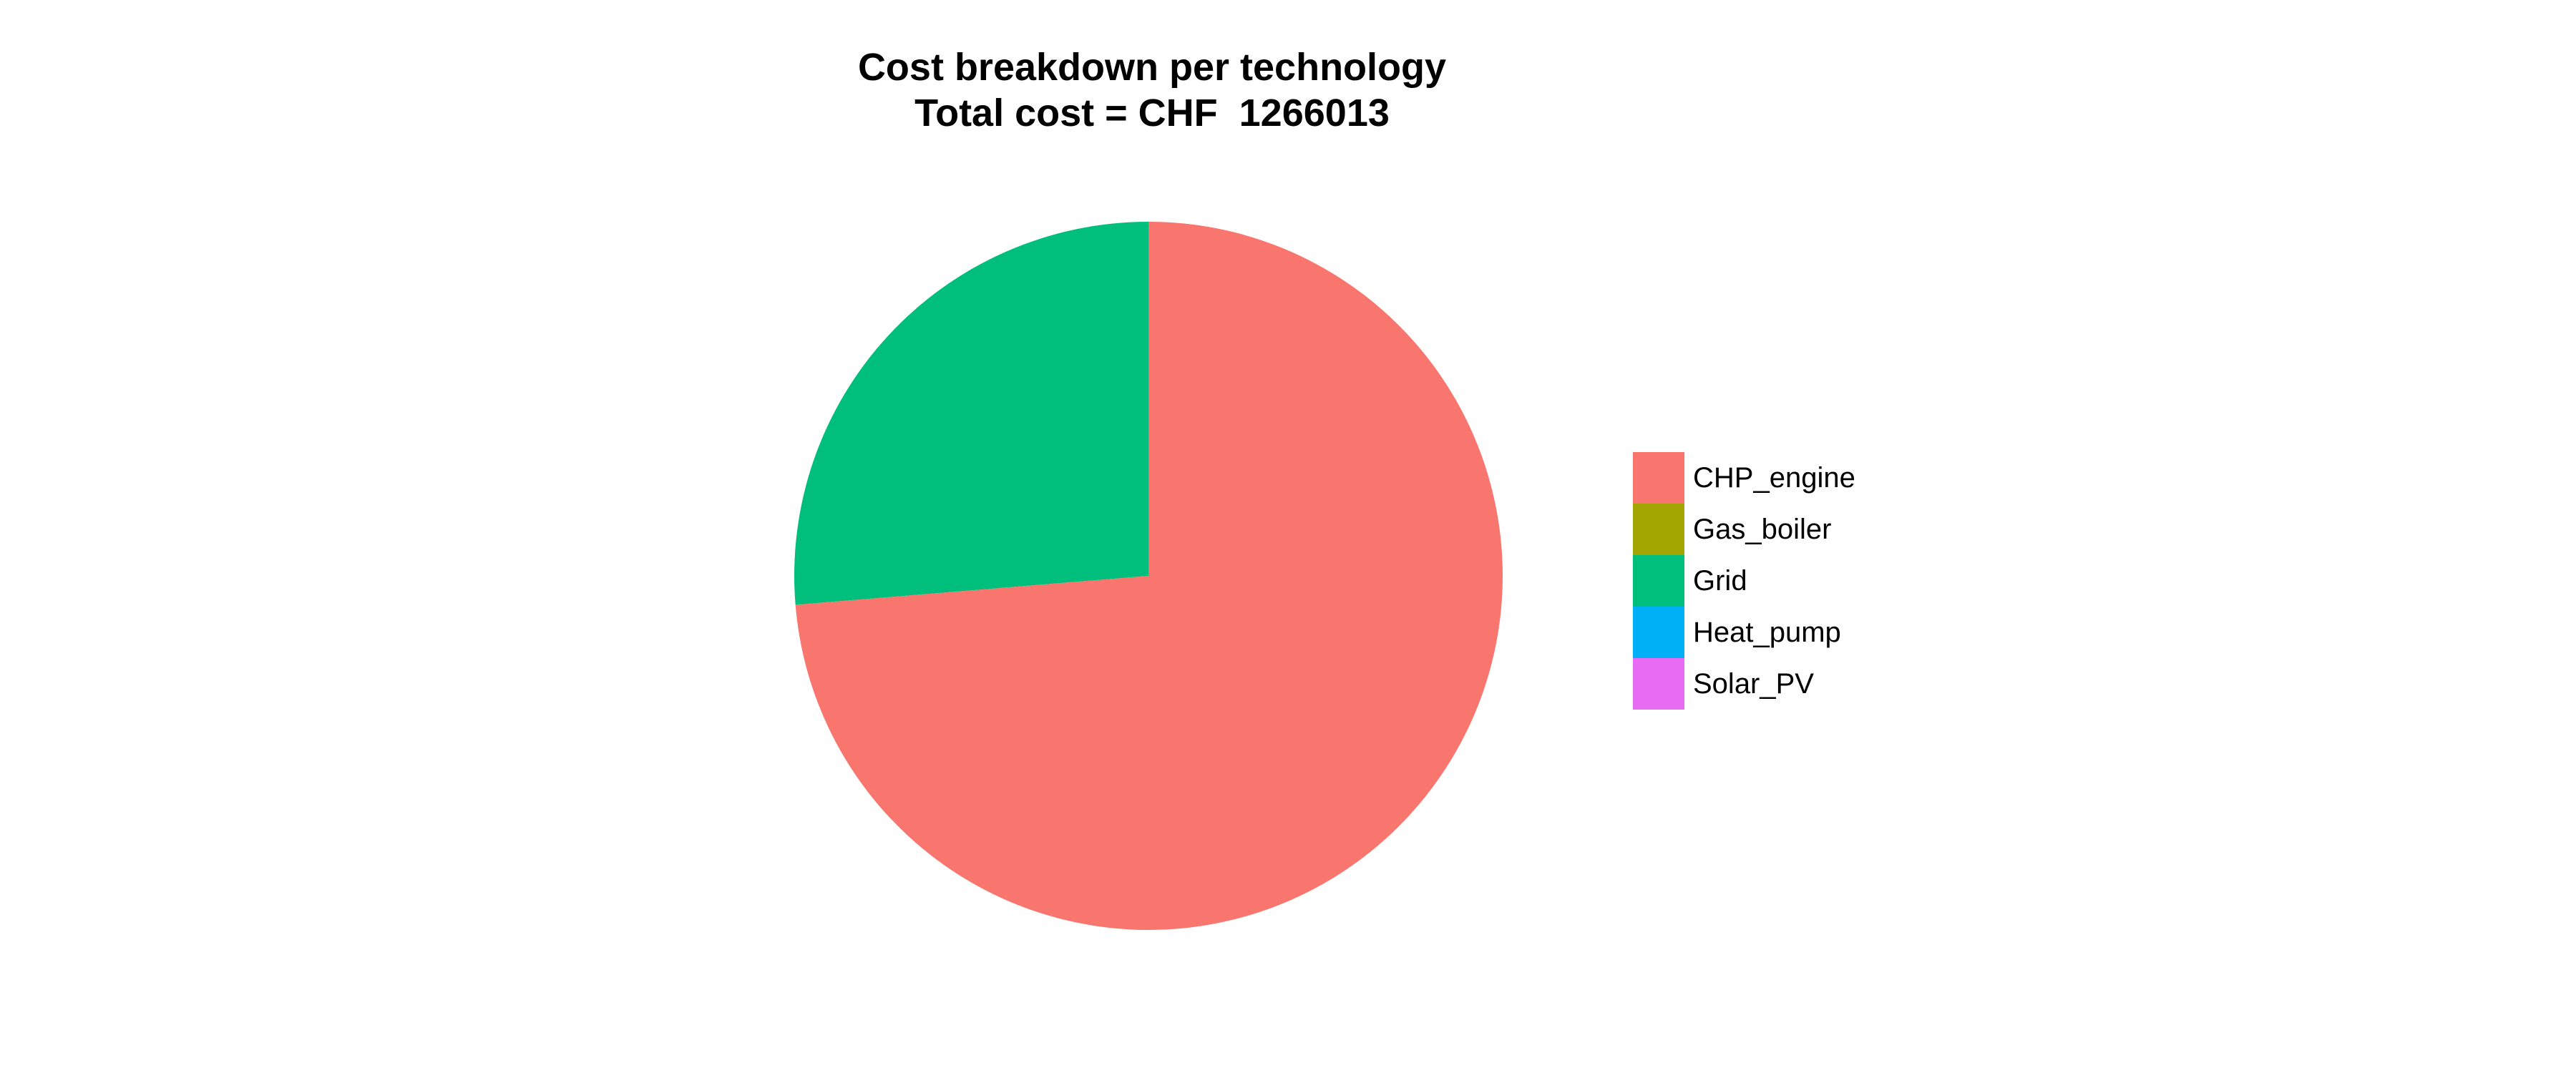  I want to click on chart-title: Cost breakdown per technology, so click(1152, 67).